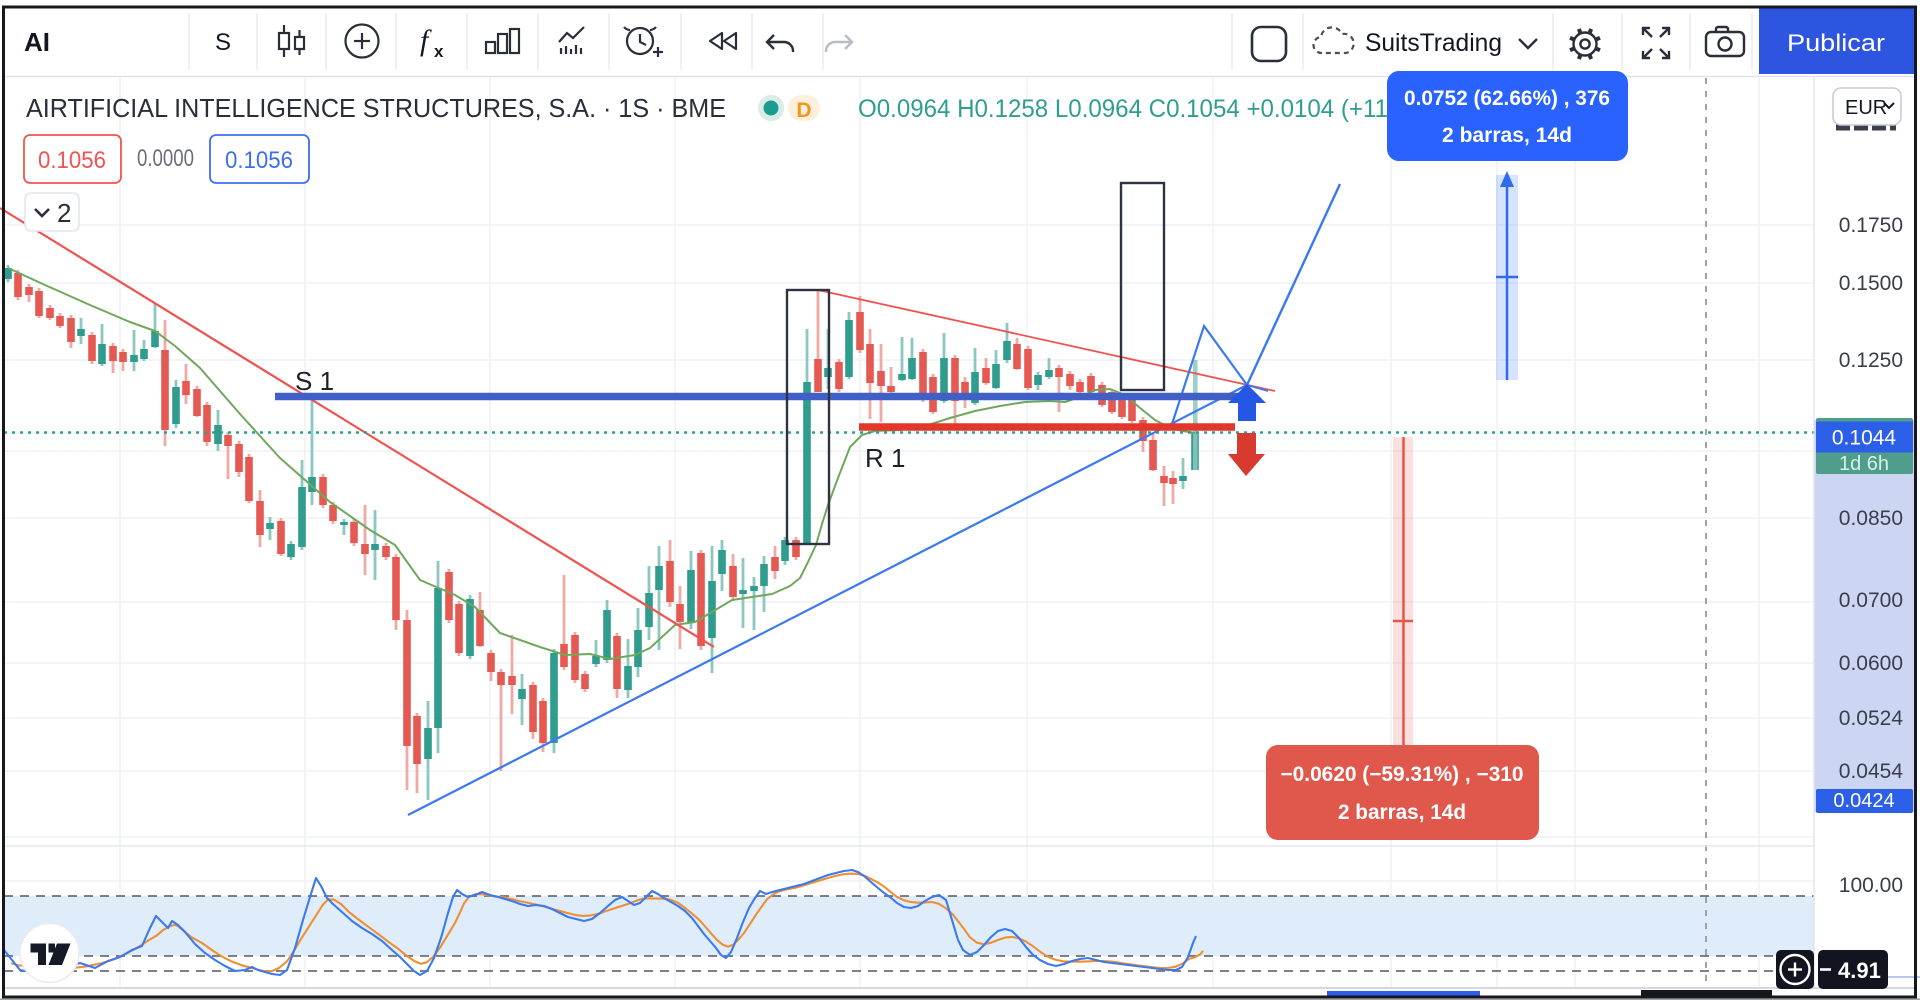 The width and height of the screenshot is (1920, 1000). Describe the element at coordinates (165, 158) in the screenshot. I see `svg-text: 0.0000` at that location.